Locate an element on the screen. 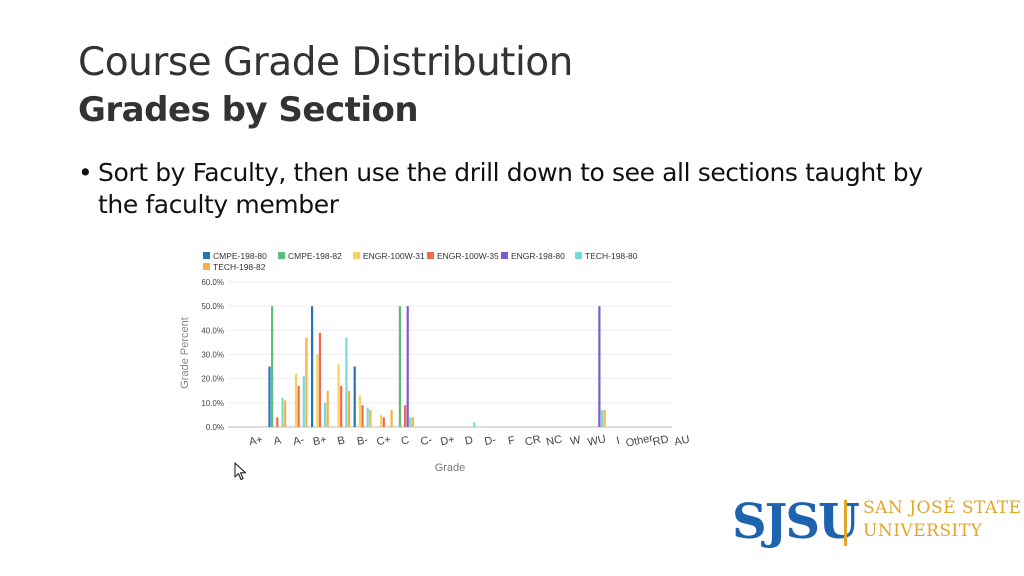  bar-engrminus100wminus31-aminus is located at coordinates (296, 400).